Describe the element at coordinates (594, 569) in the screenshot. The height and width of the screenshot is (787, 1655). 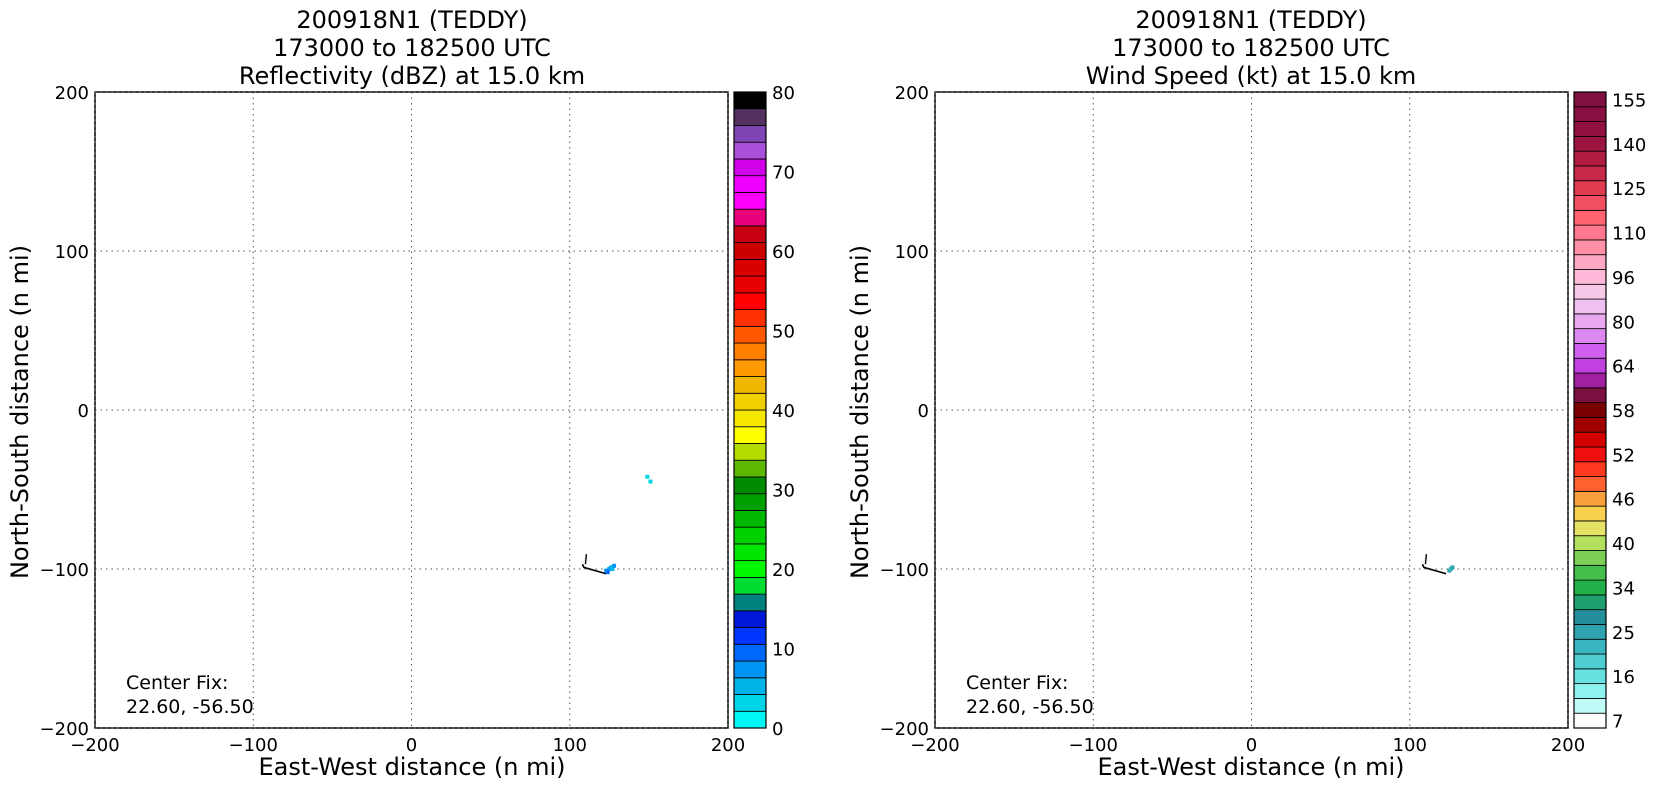
I see `flight-track` at that location.